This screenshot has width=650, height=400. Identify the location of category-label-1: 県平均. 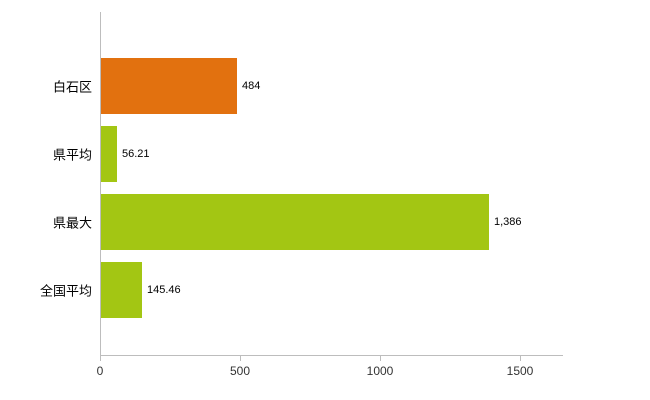
(72, 155).